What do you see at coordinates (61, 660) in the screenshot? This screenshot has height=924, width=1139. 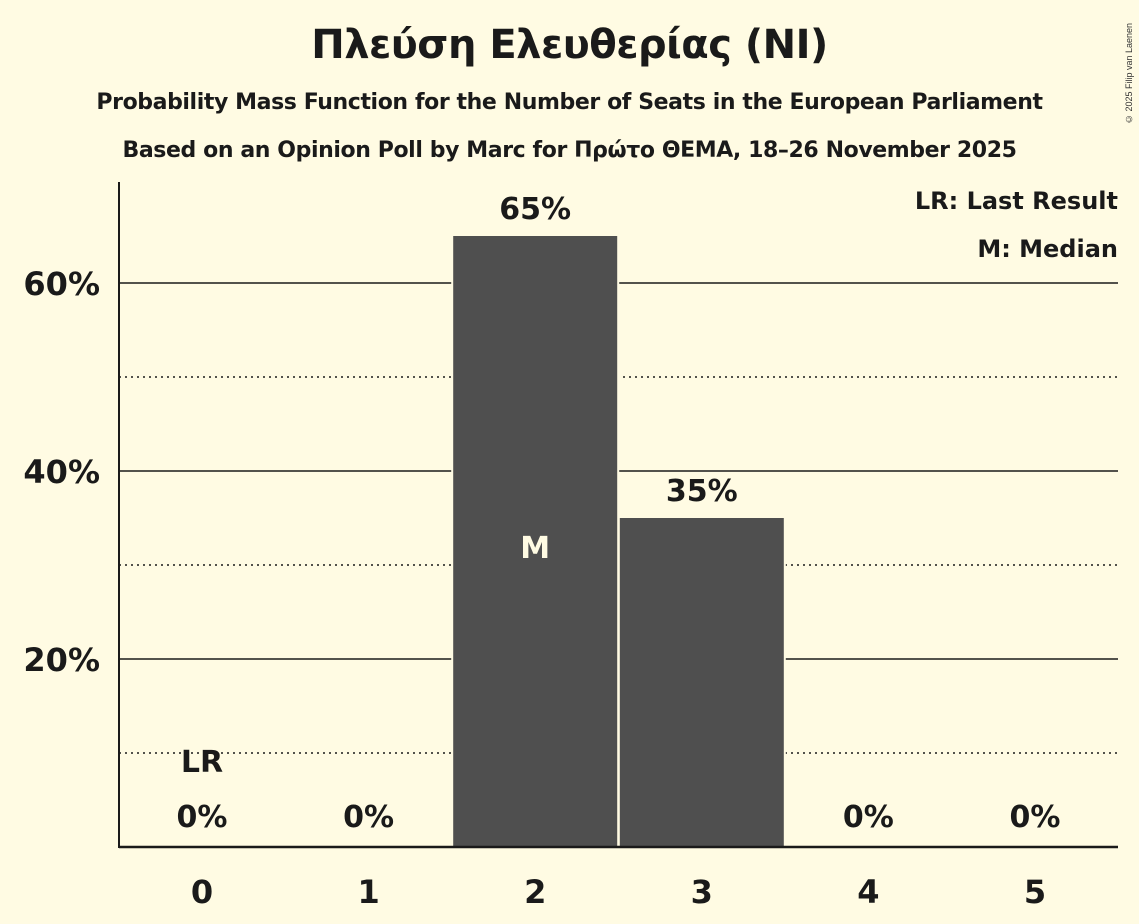 I see `y-tick-label: 20%` at bounding box center [61, 660].